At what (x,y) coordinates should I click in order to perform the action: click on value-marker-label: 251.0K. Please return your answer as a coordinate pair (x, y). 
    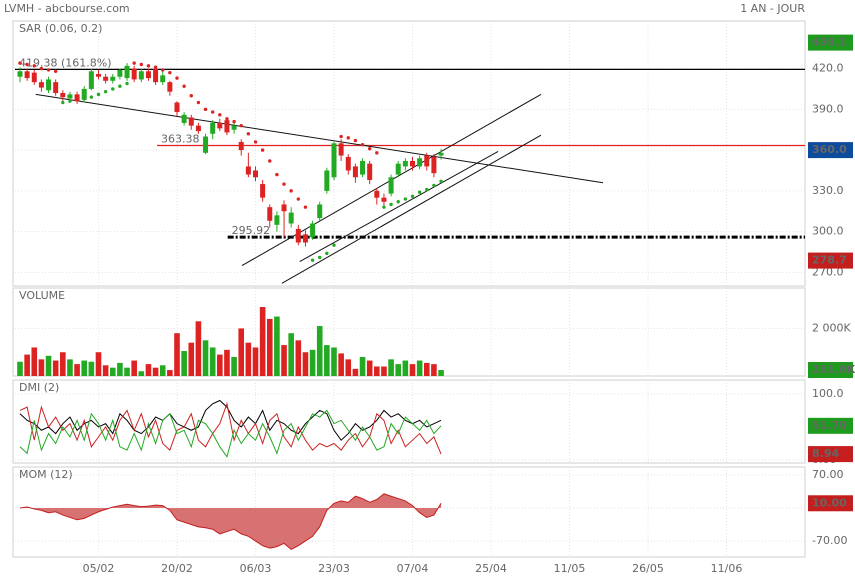
    Looking at the image, I should click on (833, 369).